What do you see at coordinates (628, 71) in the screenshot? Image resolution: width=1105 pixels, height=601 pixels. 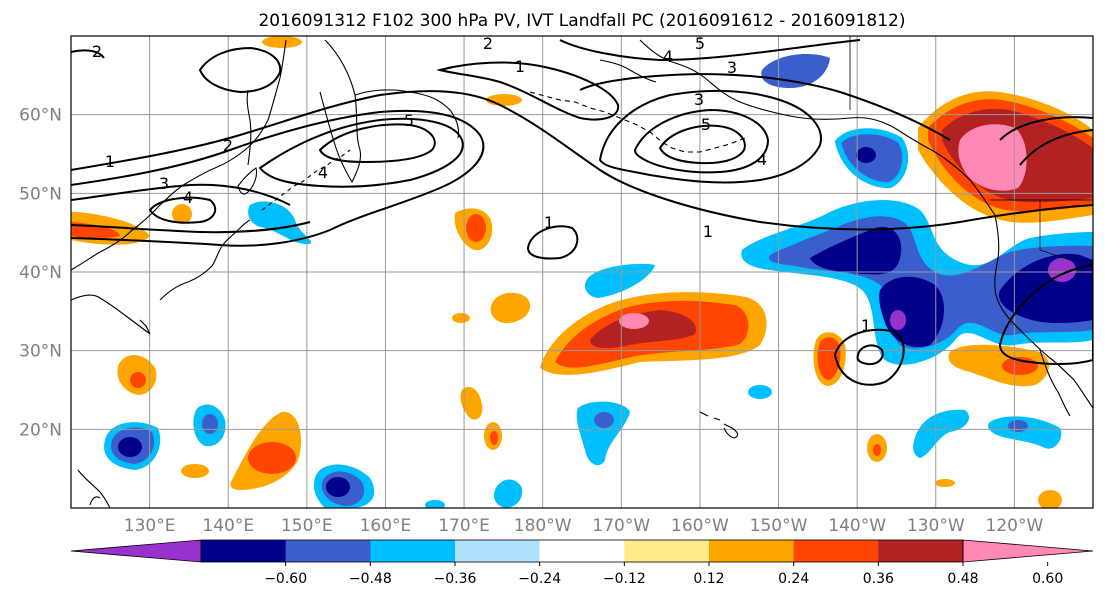 I see `coastline-alaska-west` at bounding box center [628, 71].